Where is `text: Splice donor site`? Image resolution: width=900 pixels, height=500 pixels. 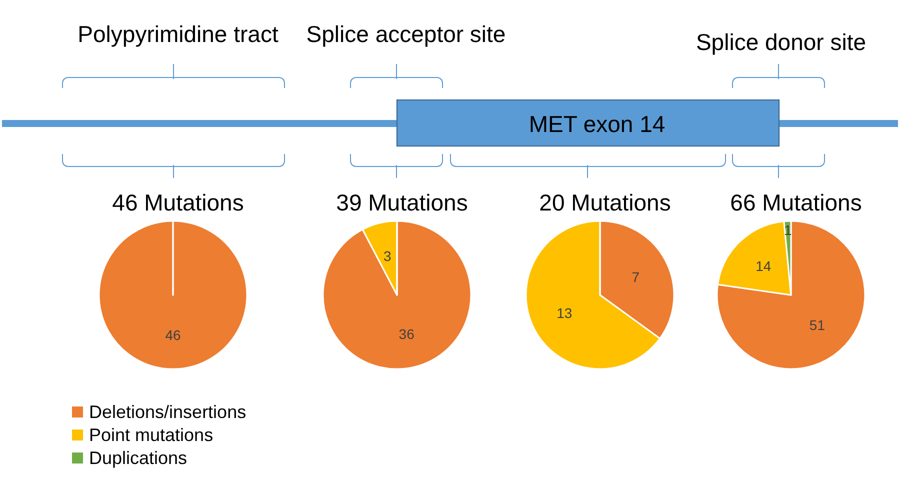 text: Splice donor site is located at coordinates (781, 42).